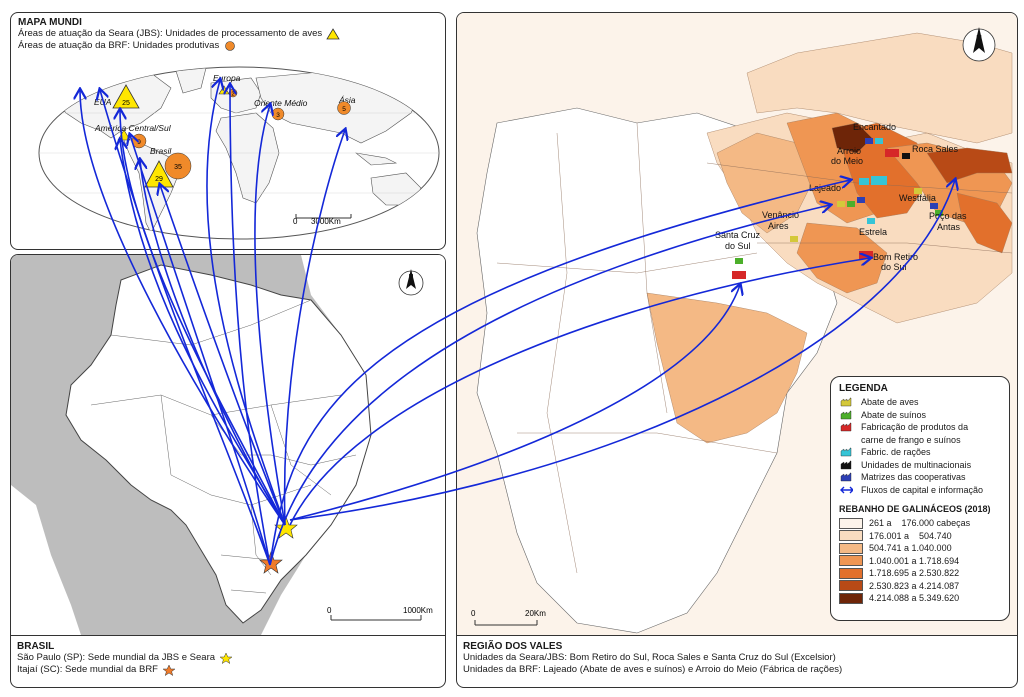 The width and height of the screenshot is (1024, 697). I want to click on legend-class-label: 2.530.823 a 4.214.087, so click(914, 585).